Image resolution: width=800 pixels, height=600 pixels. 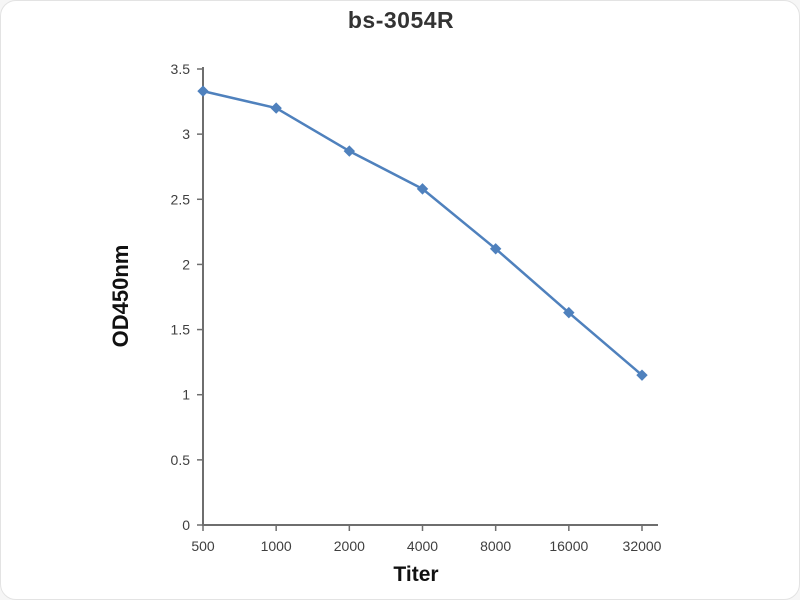 What do you see at coordinates (186, 264) in the screenshot?
I see `y-tick-label: 2` at bounding box center [186, 264].